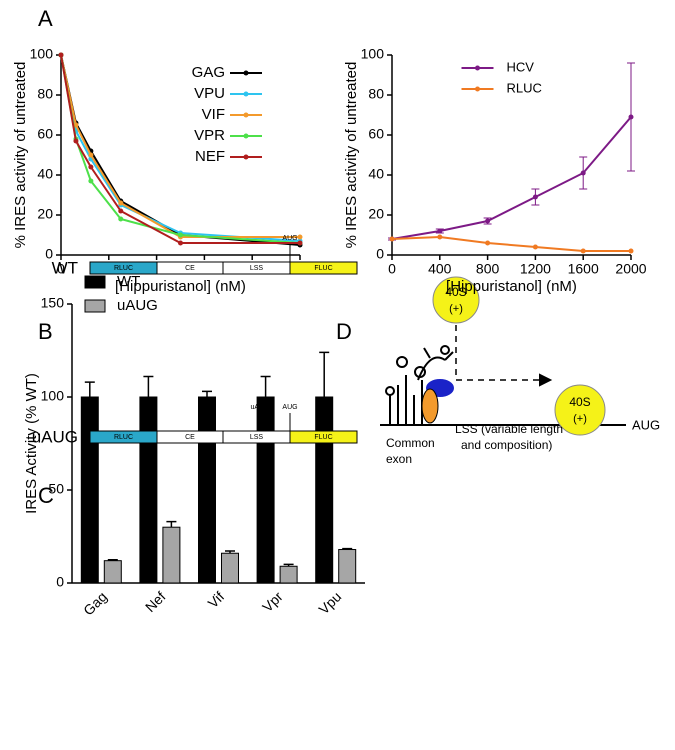 The width and height of the screenshot is (675, 750). Describe the element at coordinates (330, 602) in the screenshot. I see `x-tick-label: Vpu` at that location.